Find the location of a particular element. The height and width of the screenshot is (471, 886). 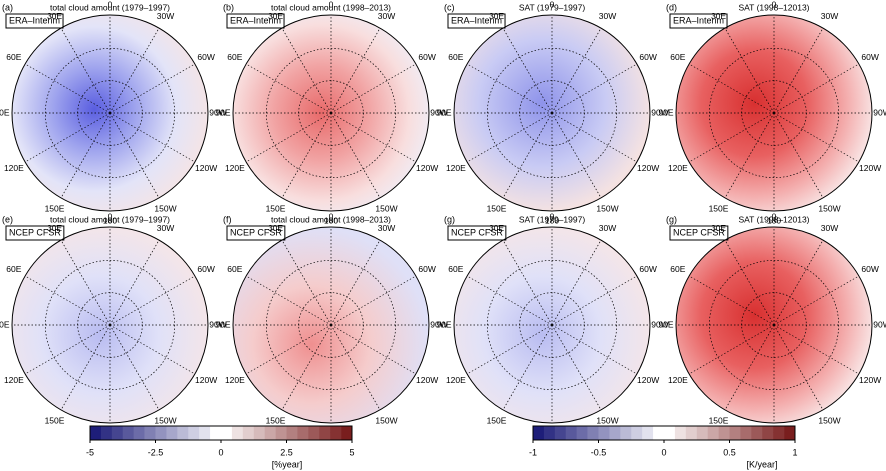

colorbar-tick-label: 0.5 is located at coordinates (729, 452).